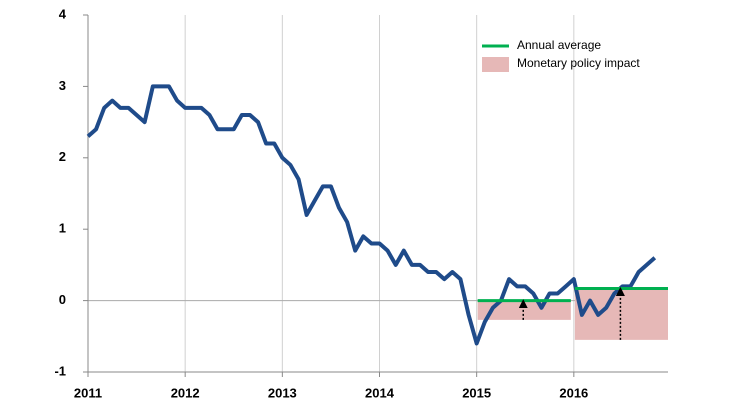 This screenshot has width=730, height=410. Describe the element at coordinates (88, 392) in the screenshot. I see `x-tick-label: 2011` at that location.